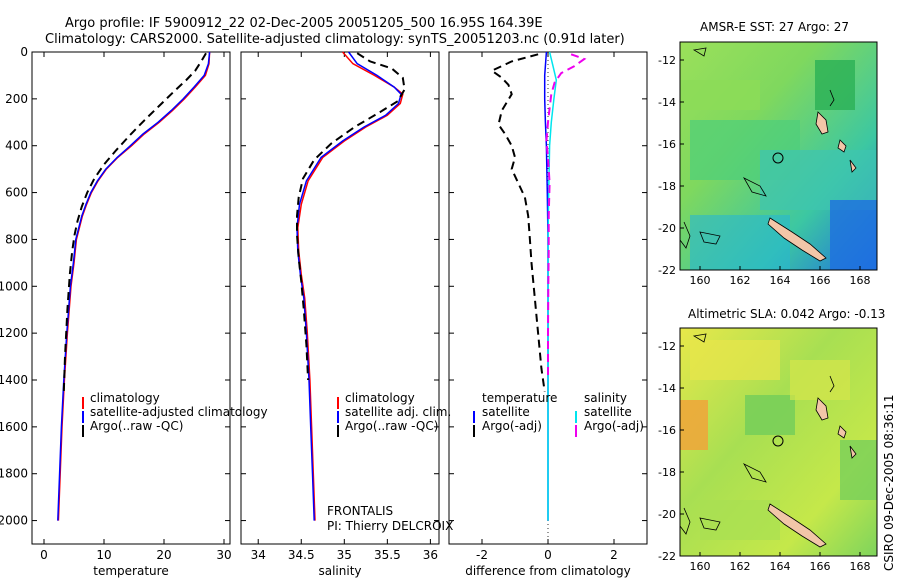 The image size is (900, 580). I want to click on y-tick-label: 800, so click(16, 239).